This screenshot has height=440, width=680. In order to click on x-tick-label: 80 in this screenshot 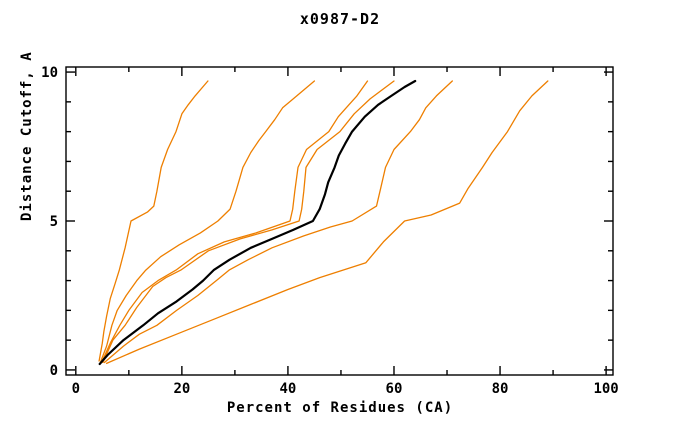, I will do `click(500, 389)`.